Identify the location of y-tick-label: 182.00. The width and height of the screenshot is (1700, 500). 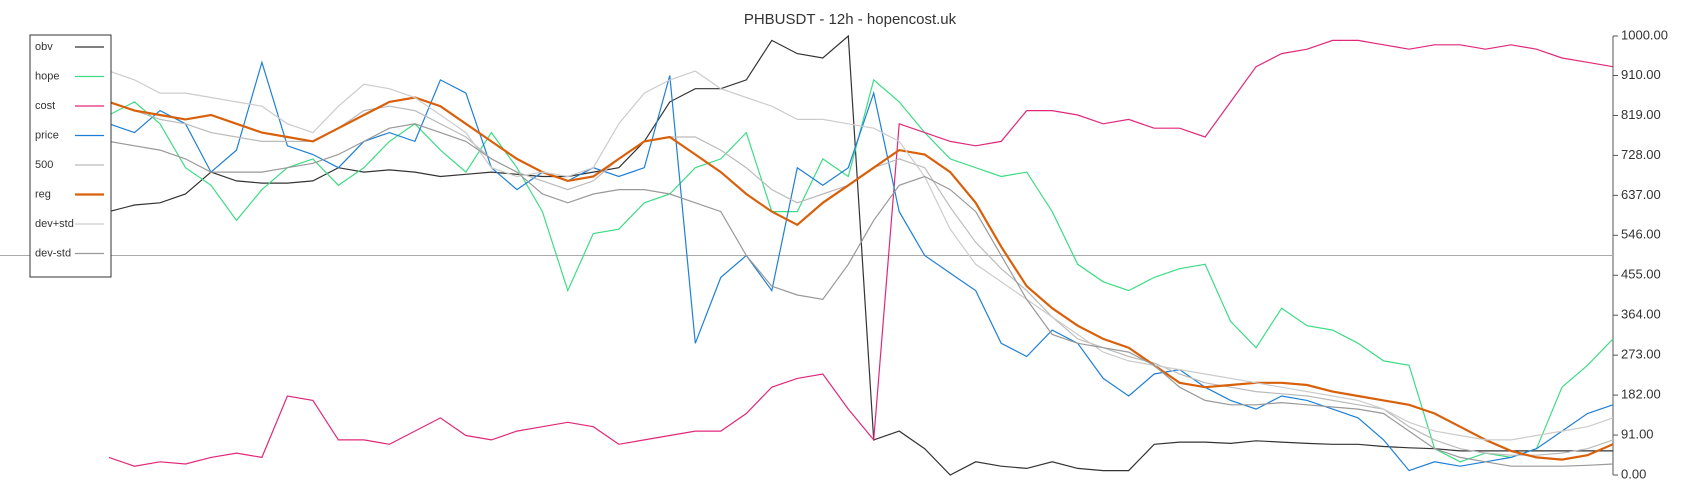
(1641, 394).